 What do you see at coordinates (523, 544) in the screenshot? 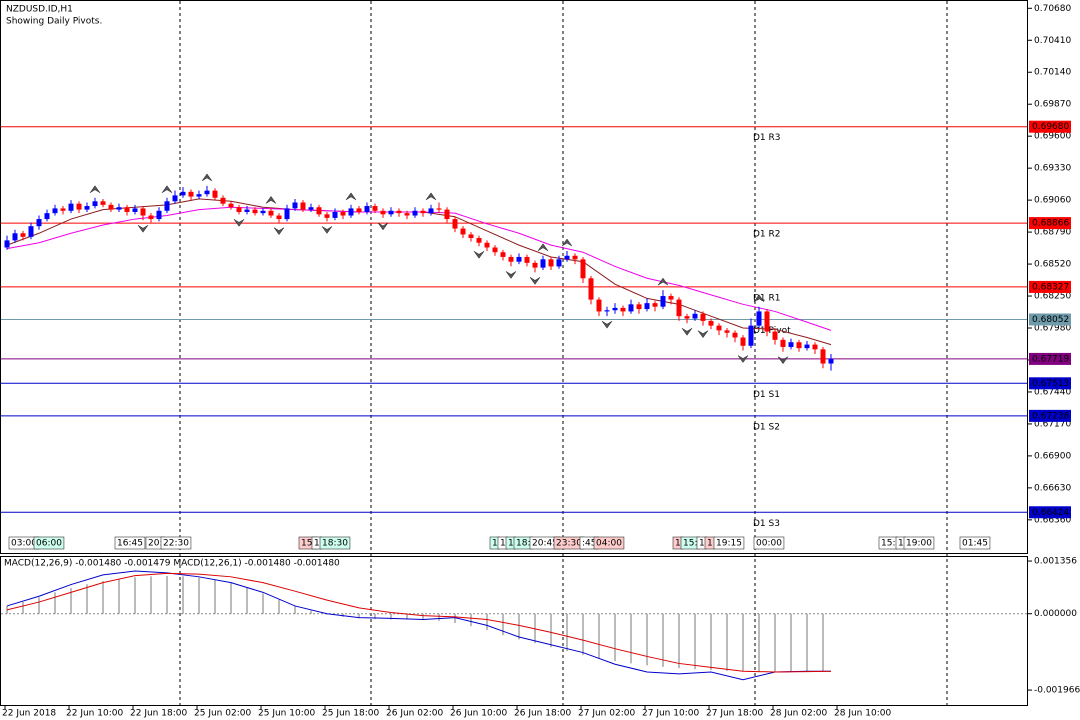
I see `time-label: 18:` at bounding box center [523, 544].